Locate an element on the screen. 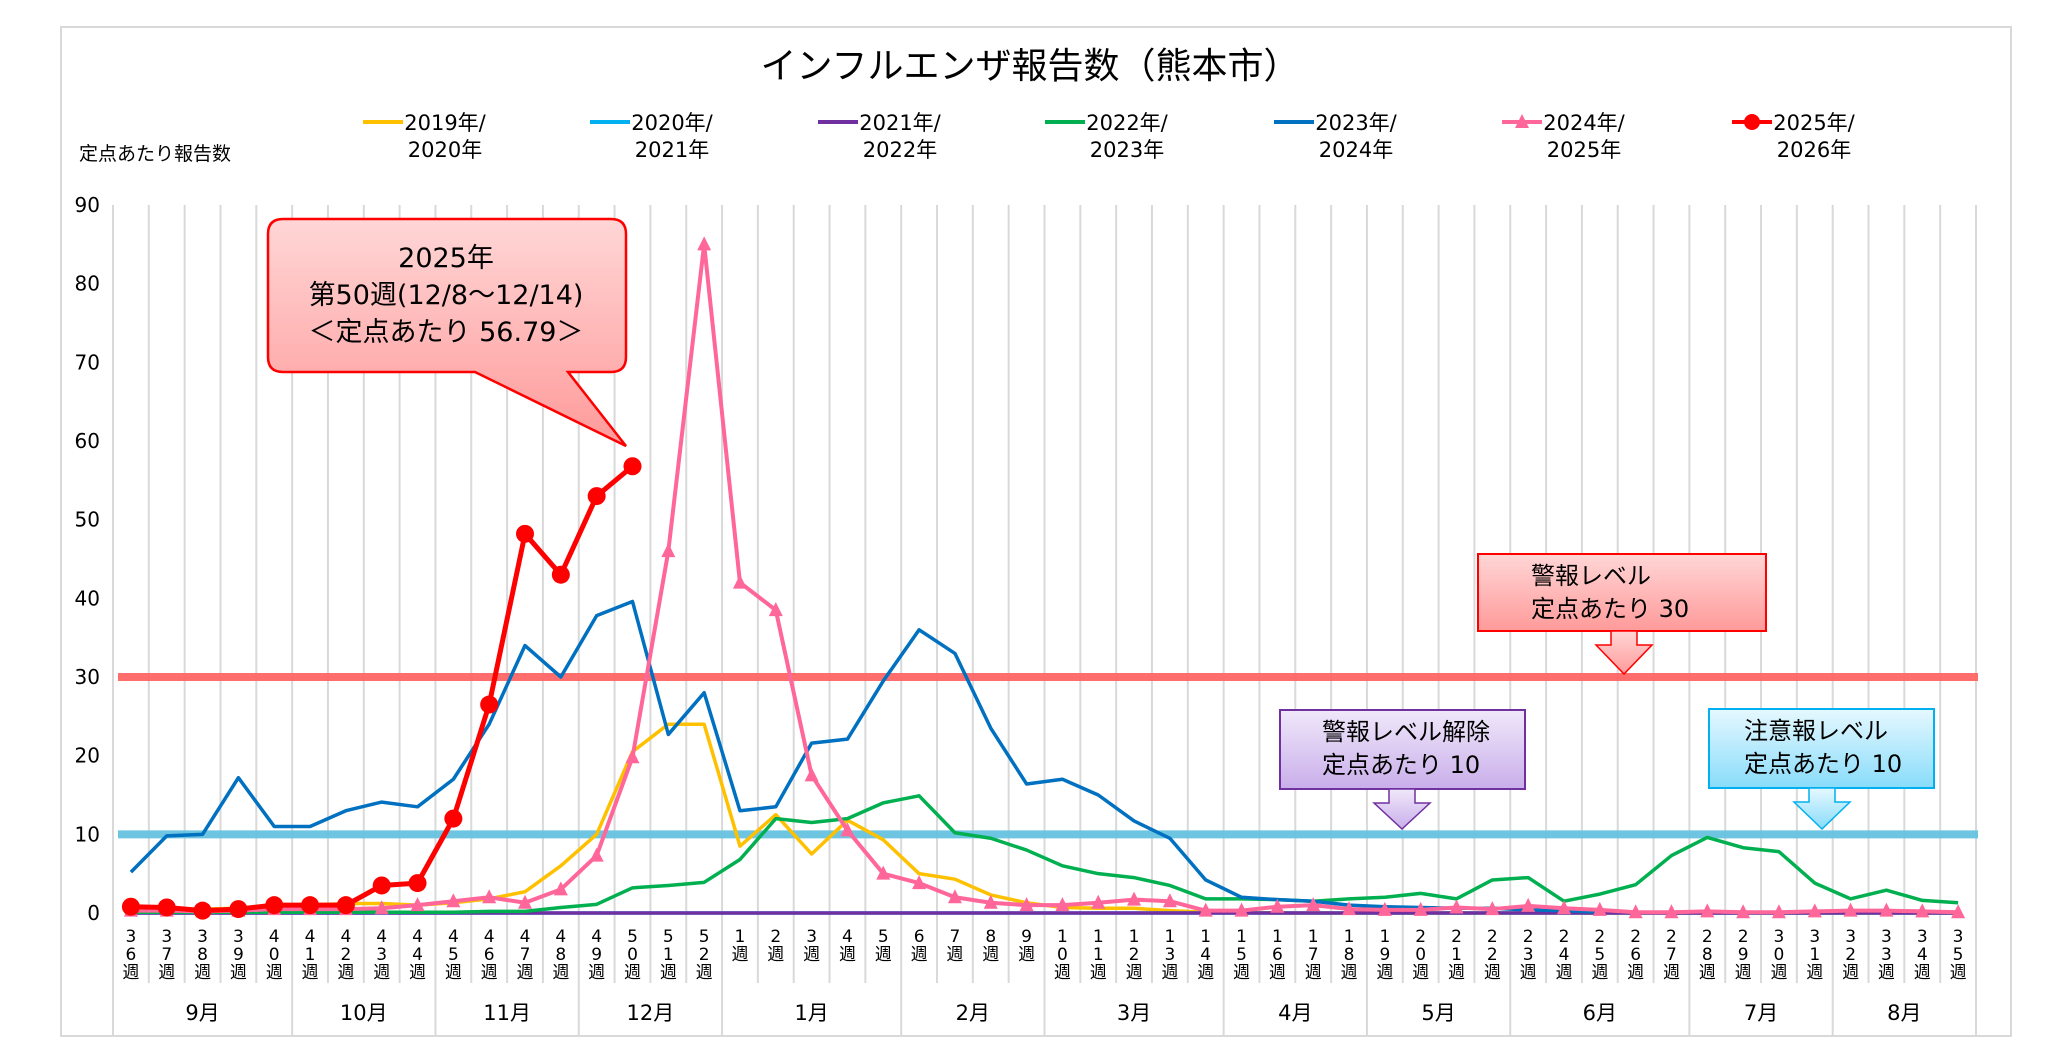 Image resolution: width=2059 pixels, height=1041 pixels. series-2025年/2026年 is located at coordinates (381, 688).